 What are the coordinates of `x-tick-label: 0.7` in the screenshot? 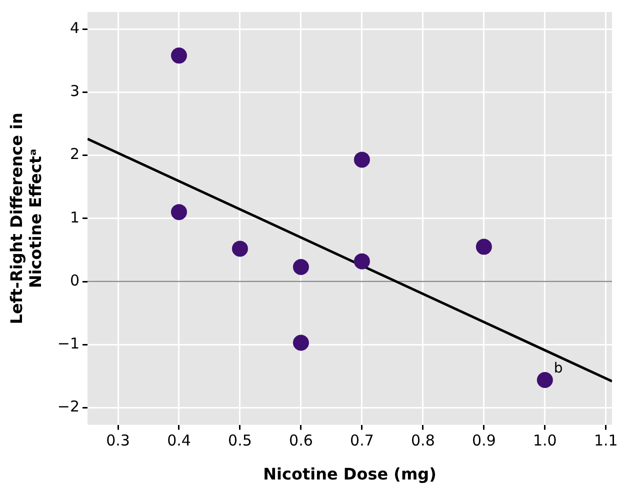 It's located at (362, 441).